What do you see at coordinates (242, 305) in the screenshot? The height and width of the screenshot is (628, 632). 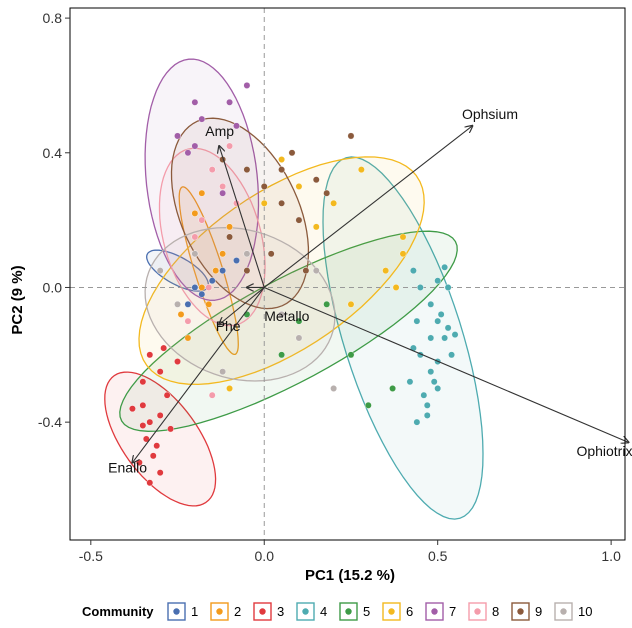 I see `loading-vector-phe` at bounding box center [242, 305].